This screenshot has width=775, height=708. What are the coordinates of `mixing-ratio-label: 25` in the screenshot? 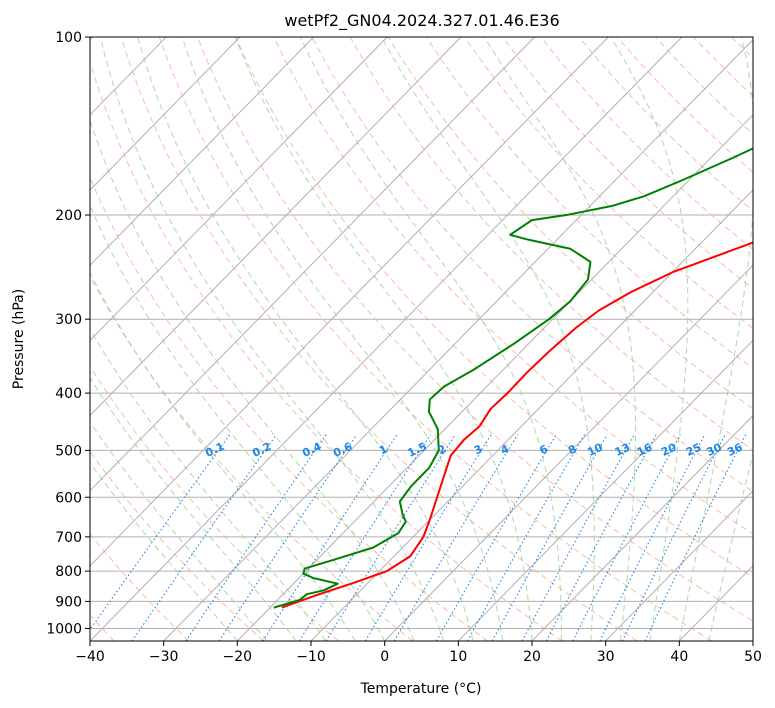 It's located at (693, 450).